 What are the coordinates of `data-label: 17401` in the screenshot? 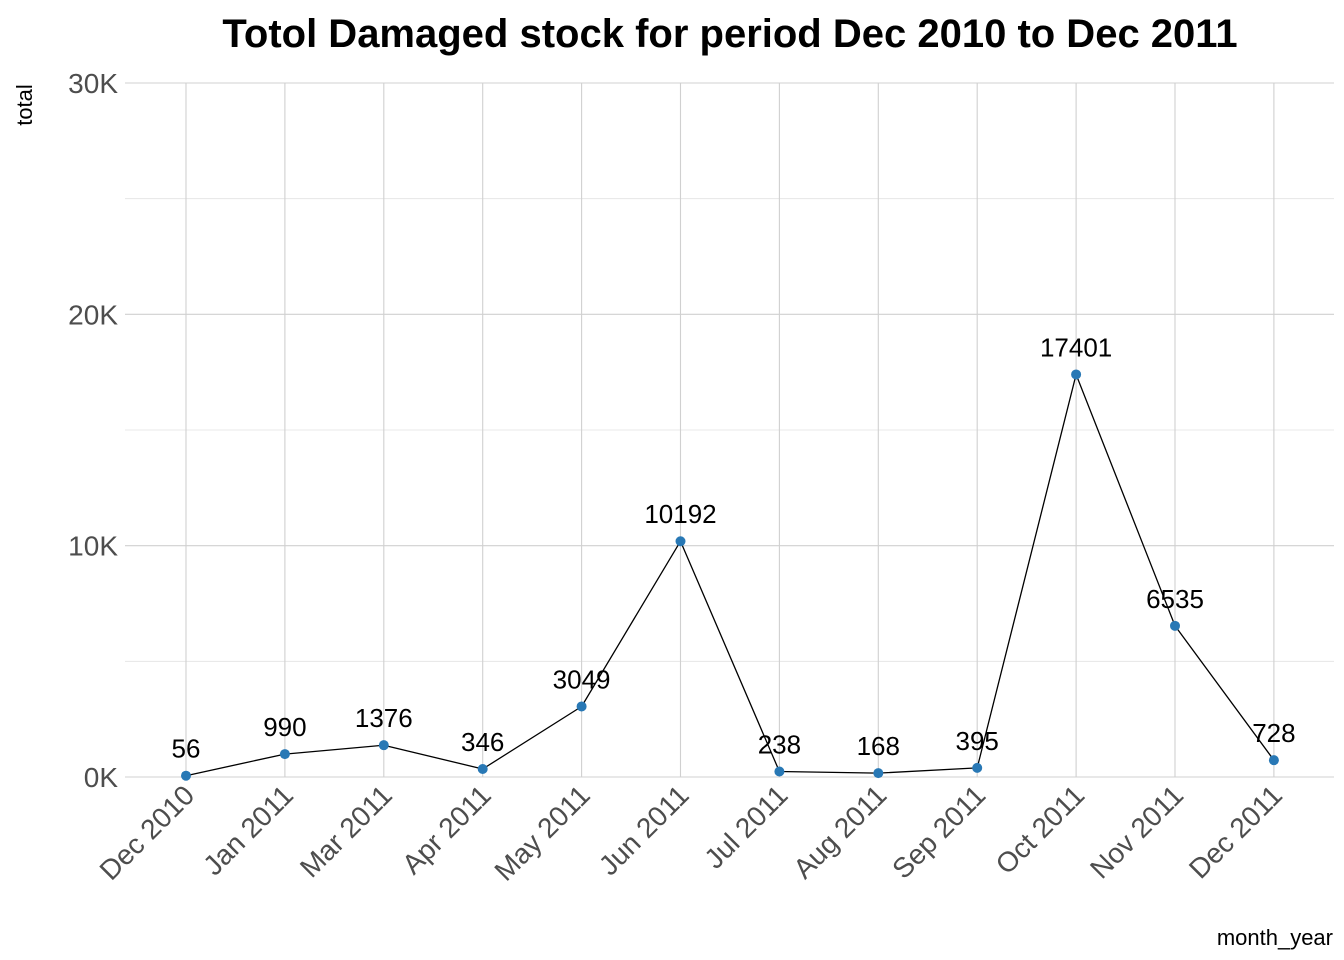 It's located at (1076, 347).